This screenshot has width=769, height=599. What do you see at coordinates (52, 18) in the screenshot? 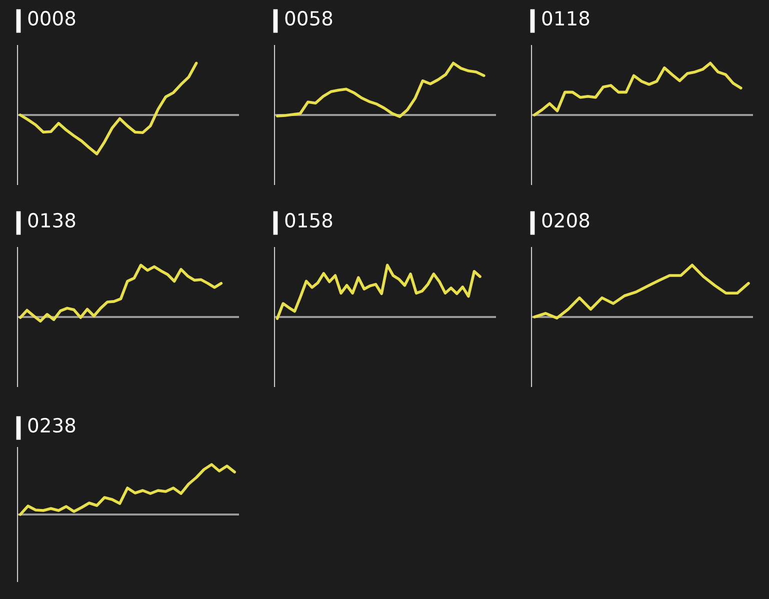
I see `chart-title: 0008` at bounding box center [52, 18].